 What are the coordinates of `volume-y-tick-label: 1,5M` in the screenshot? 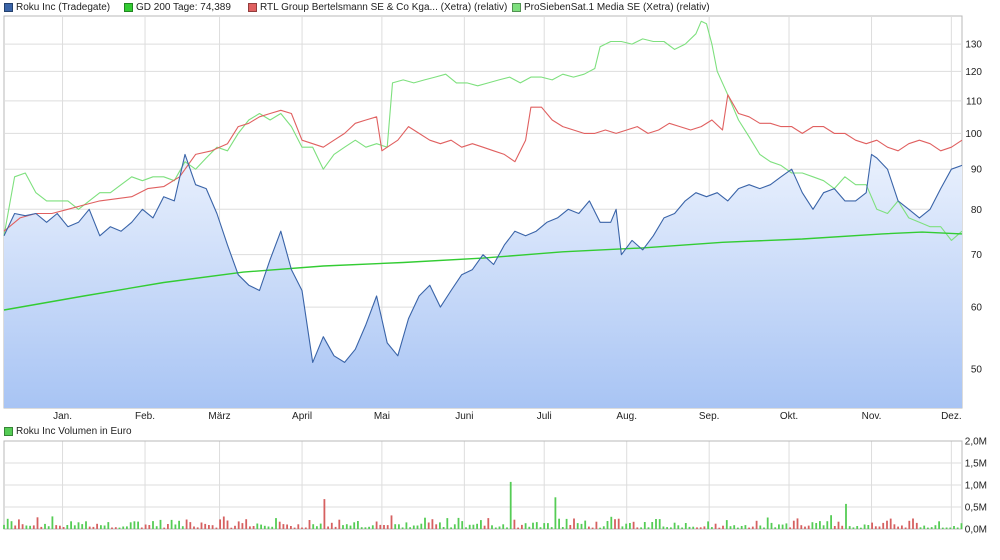 It's located at (976, 464).